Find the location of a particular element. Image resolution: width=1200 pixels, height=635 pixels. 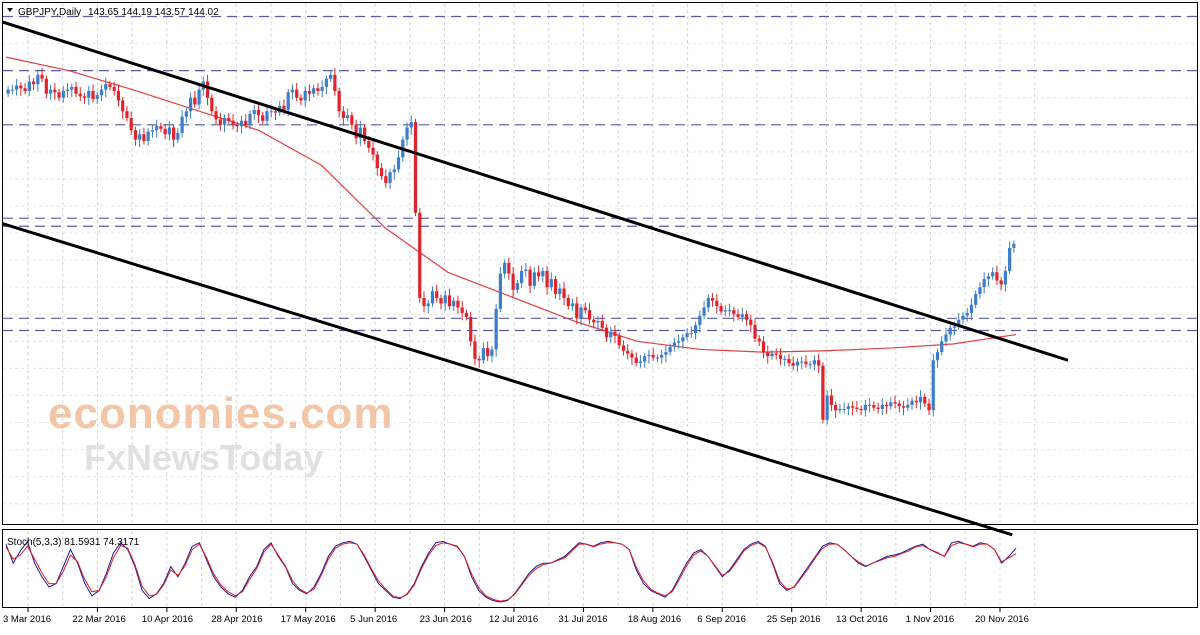

symbol-menu-icon is located at coordinates (10, 10).